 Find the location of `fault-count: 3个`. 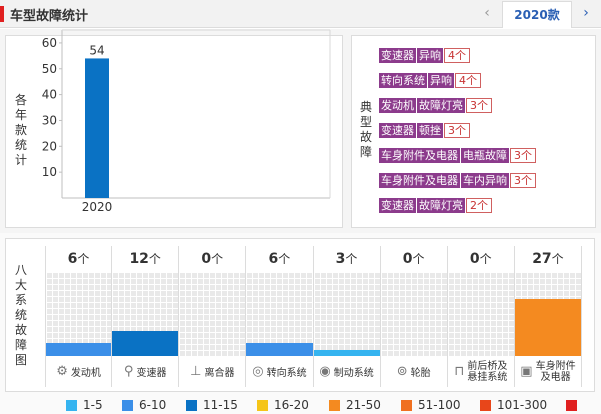

fault-count: 3个 is located at coordinates (523, 155).